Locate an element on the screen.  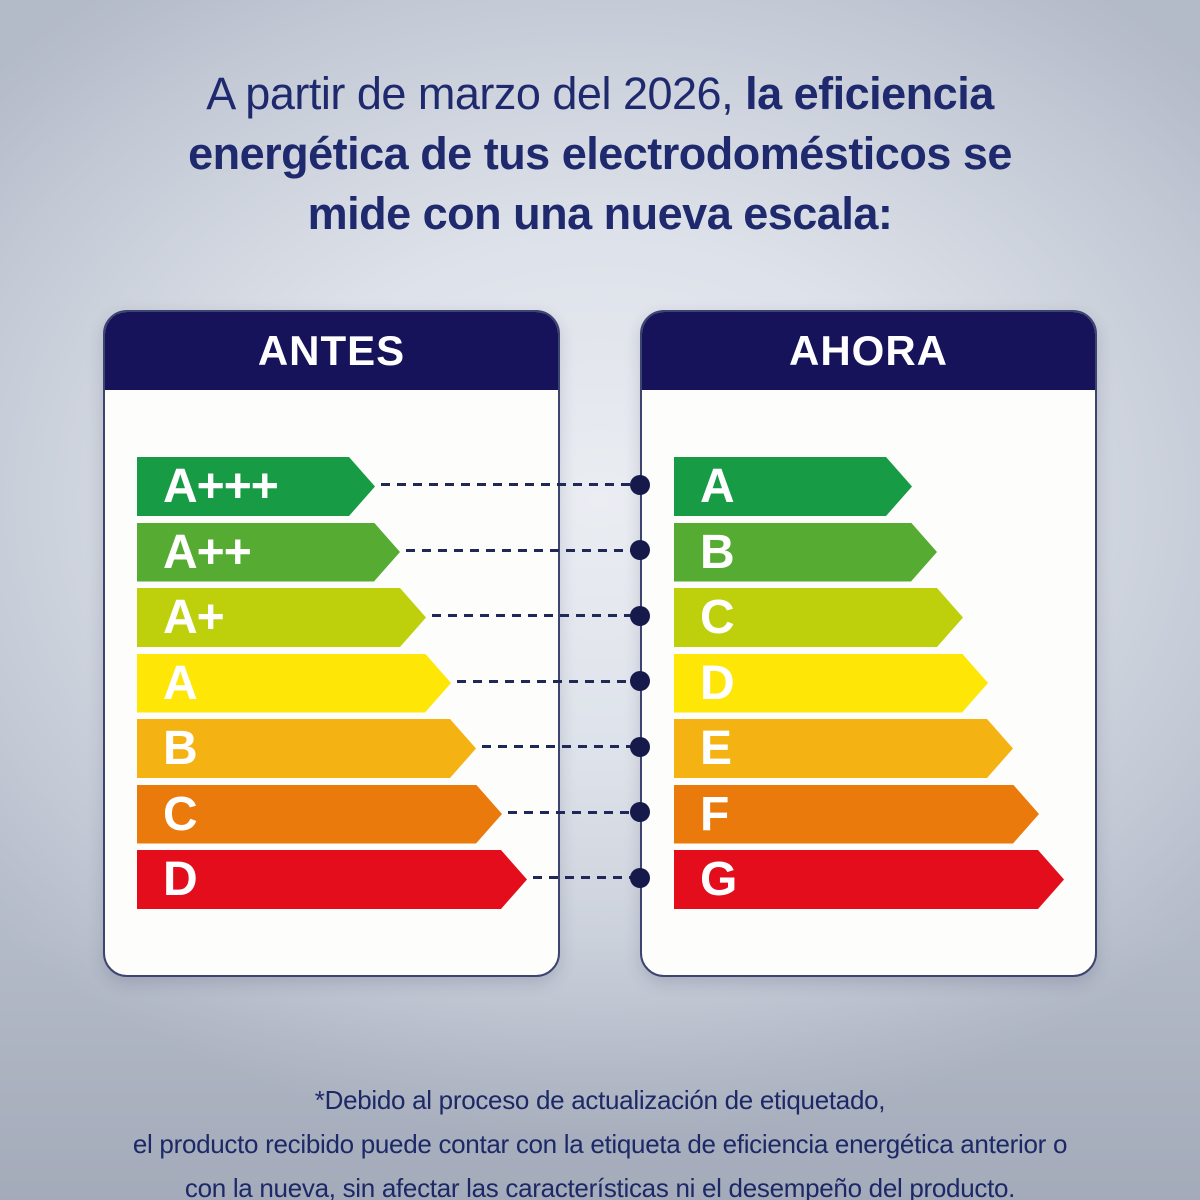
antes-card-header: ANTES is located at coordinates (331, 351).